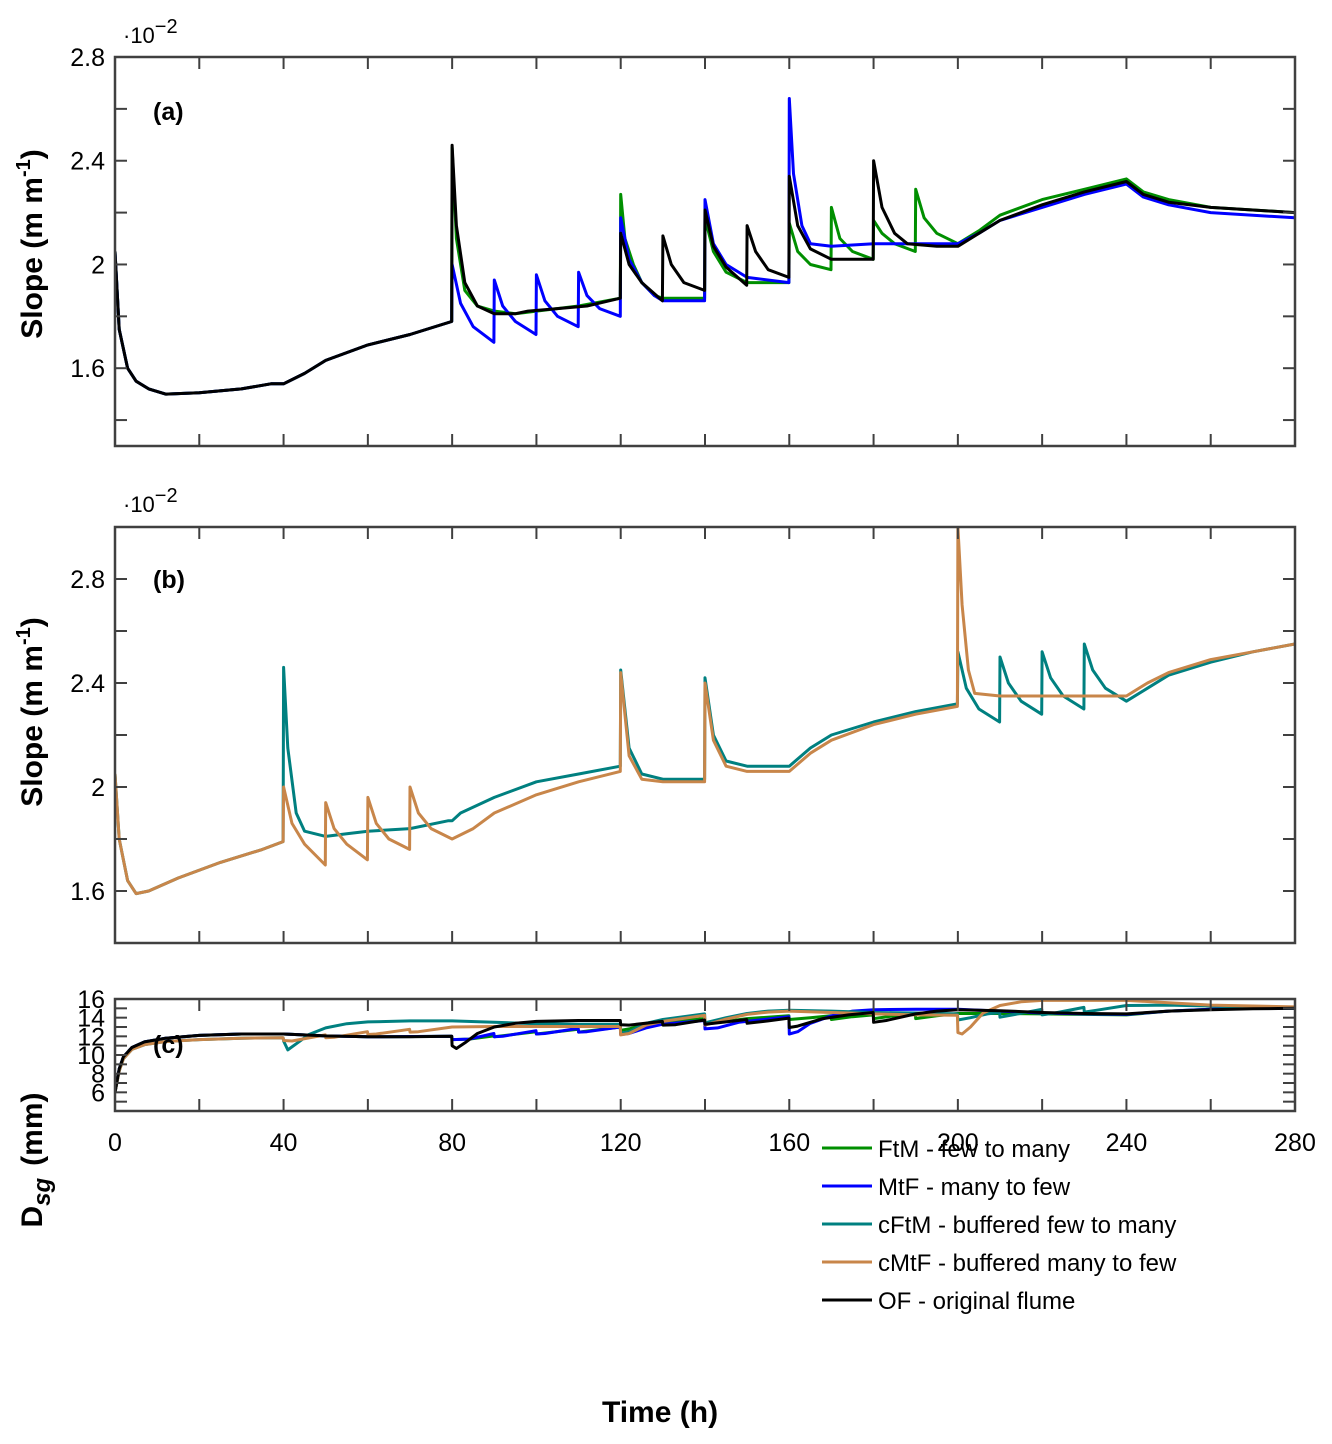 The height and width of the screenshot is (1444, 1332). Describe the element at coordinates (705, 1049) in the screenshot. I see `panel-c-series-of` at that location.